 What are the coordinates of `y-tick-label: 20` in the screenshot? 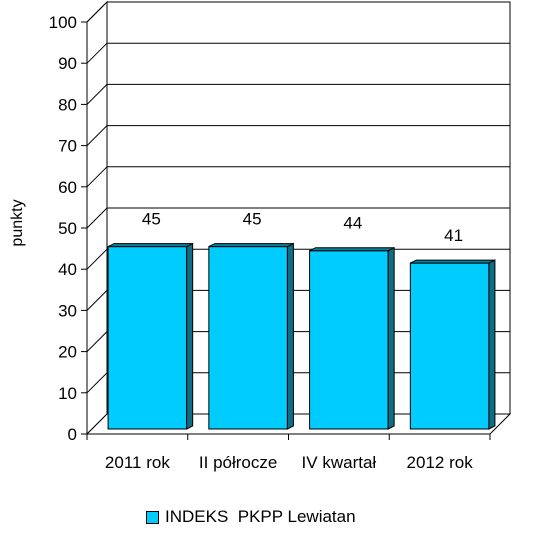 It's located at (67, 352).